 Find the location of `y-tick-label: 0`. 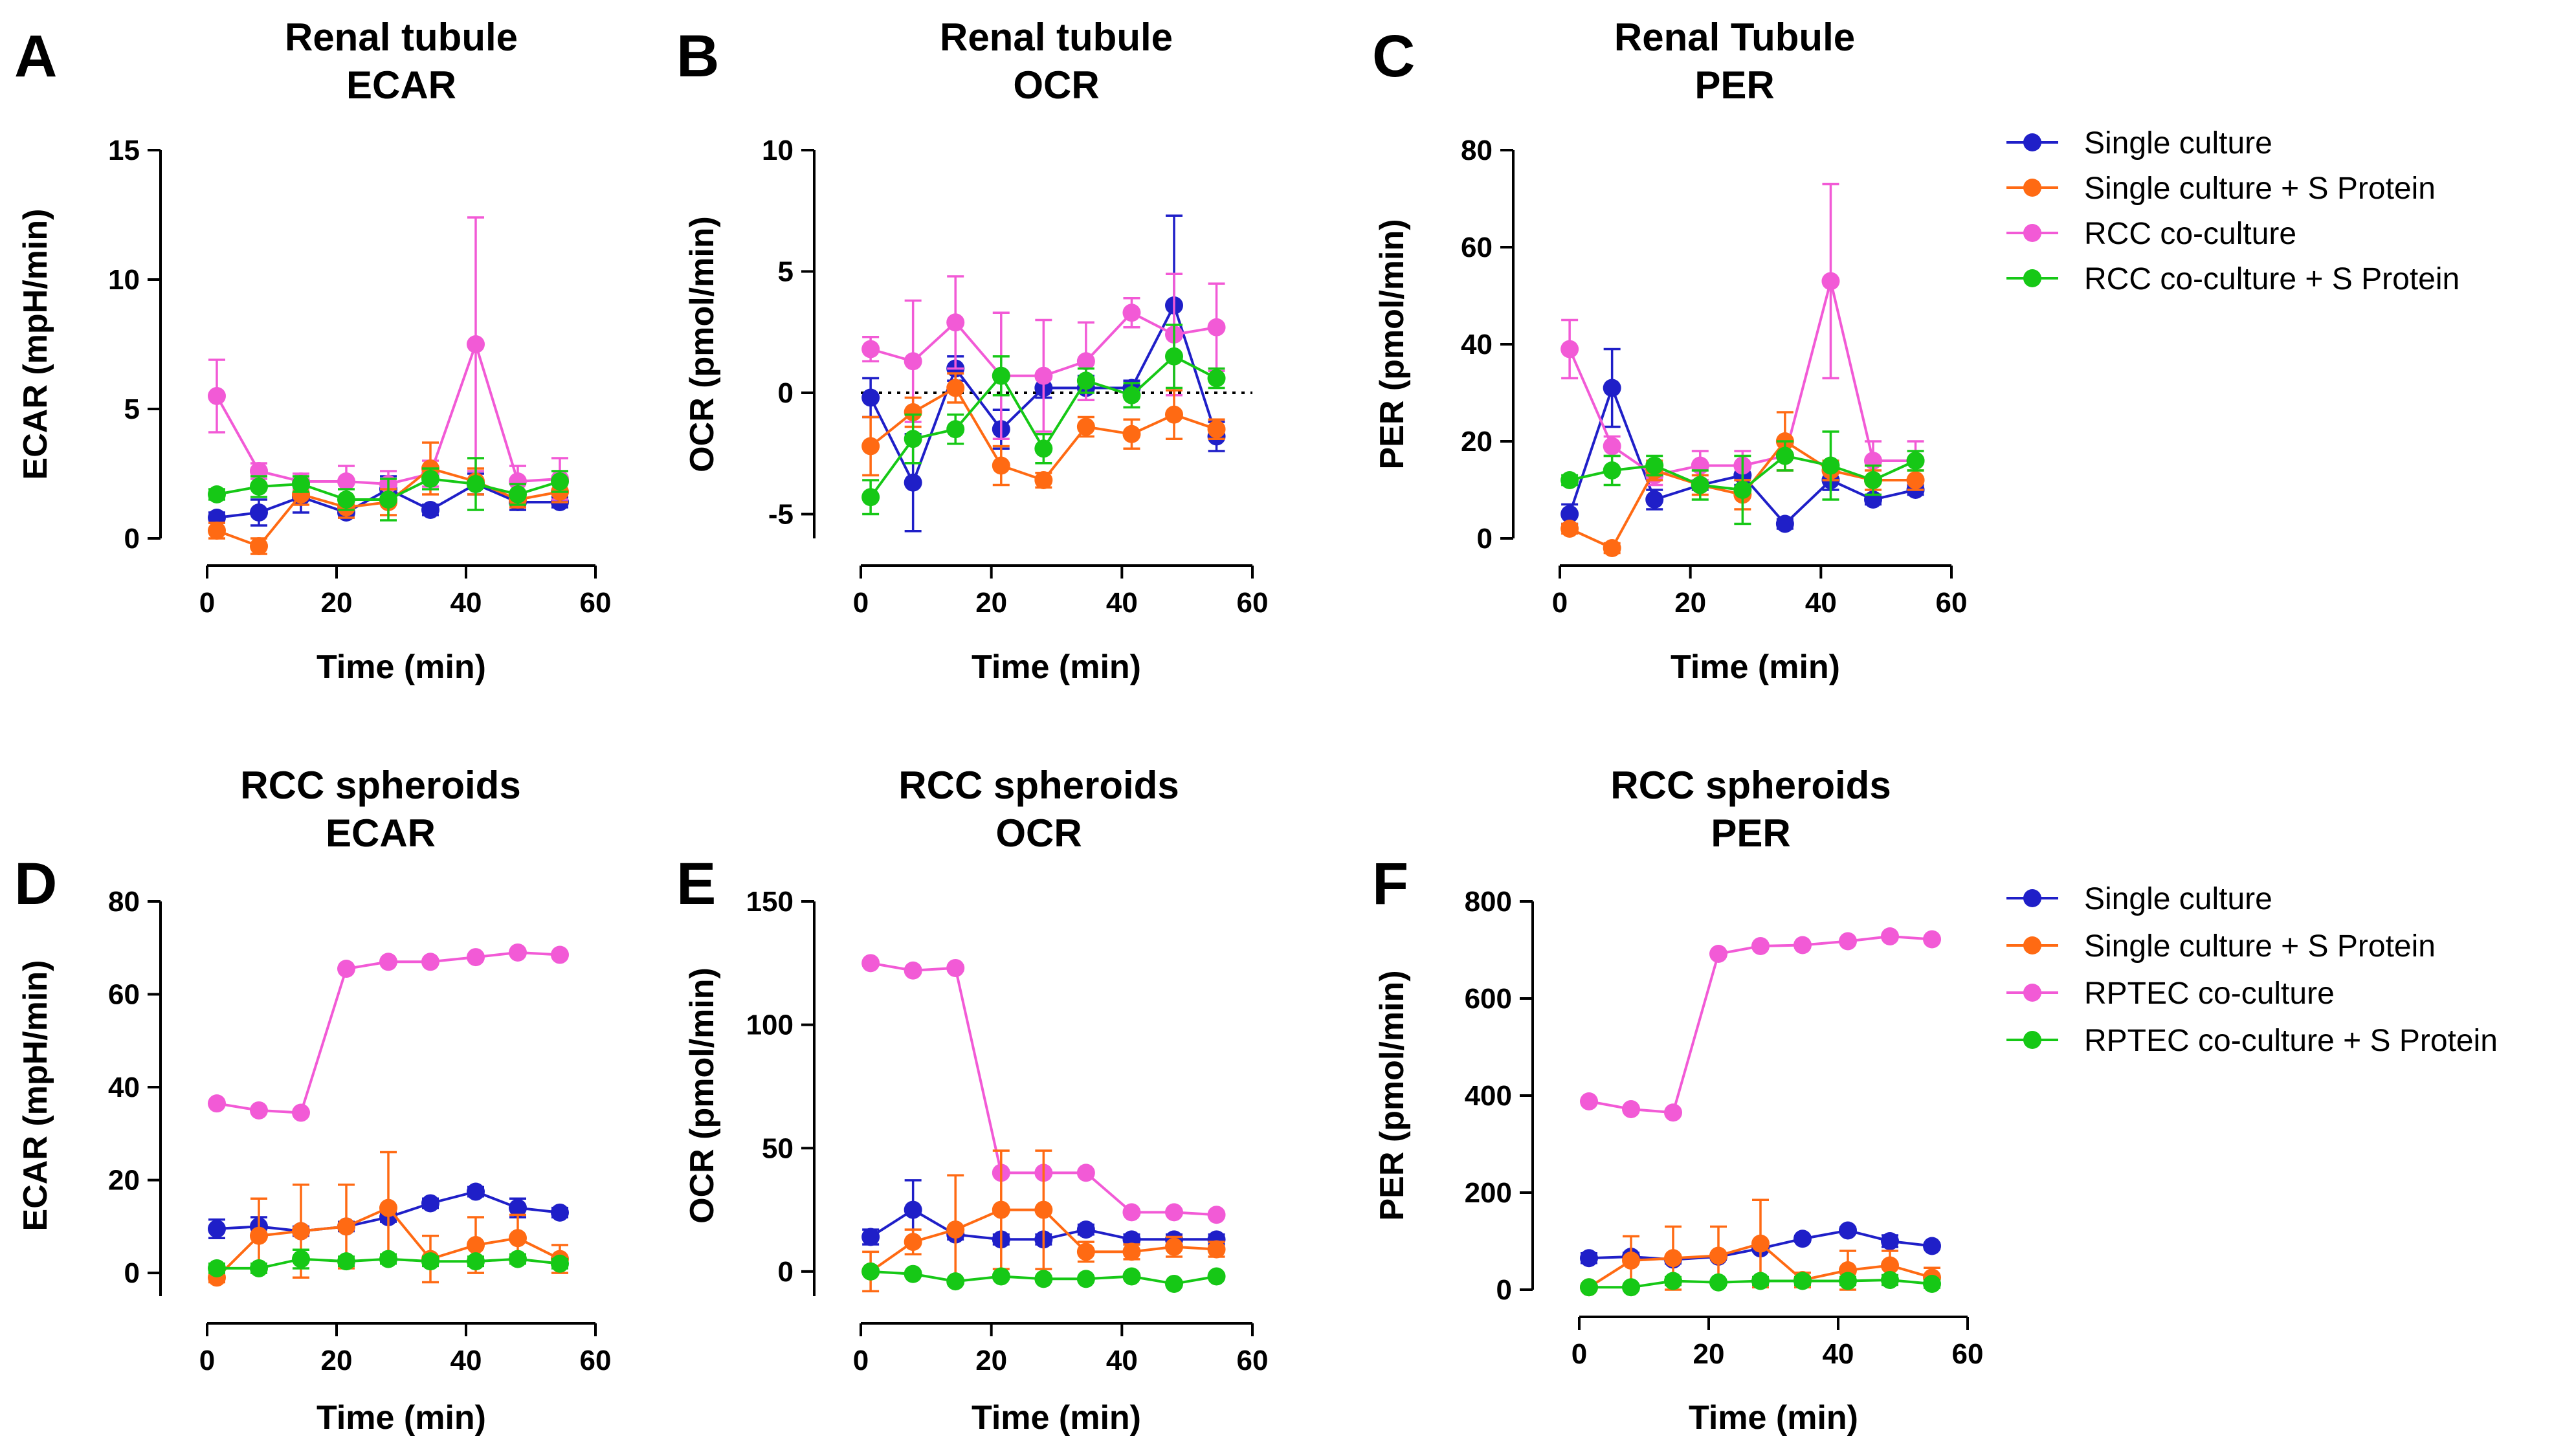

y-tick-label: 0 is located at coordinates (1504, 1290).